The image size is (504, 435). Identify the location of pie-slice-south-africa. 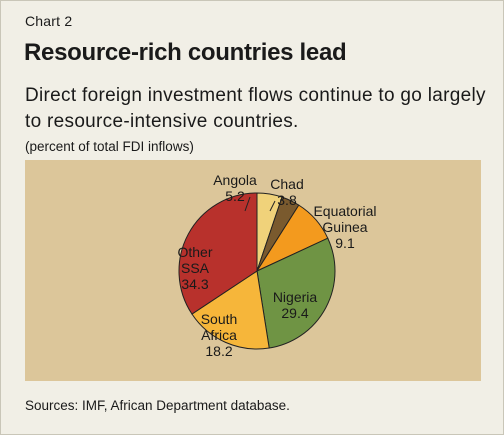
(230, 310).